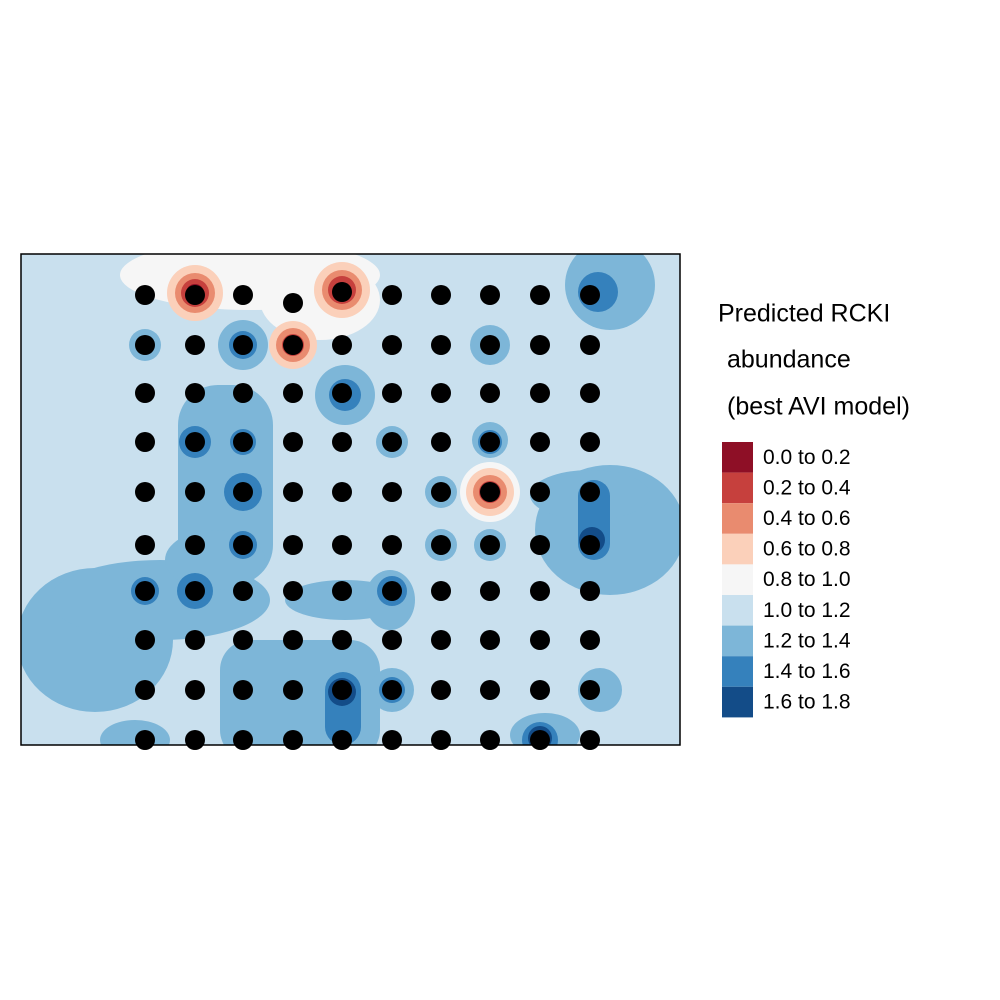  I want to click on legend-title: Predicted RCKI, so click(804, 314).